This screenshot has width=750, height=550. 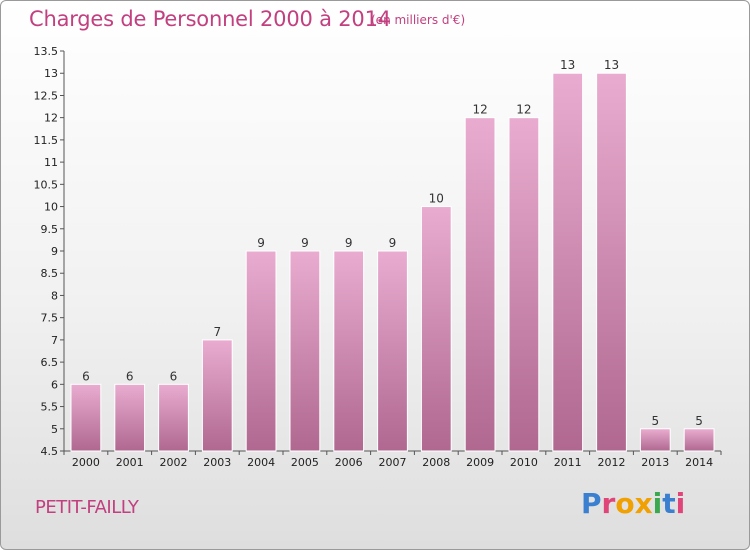 I want to click on commune-name: PETIT-FAILLY, so click(x=87, y=507).